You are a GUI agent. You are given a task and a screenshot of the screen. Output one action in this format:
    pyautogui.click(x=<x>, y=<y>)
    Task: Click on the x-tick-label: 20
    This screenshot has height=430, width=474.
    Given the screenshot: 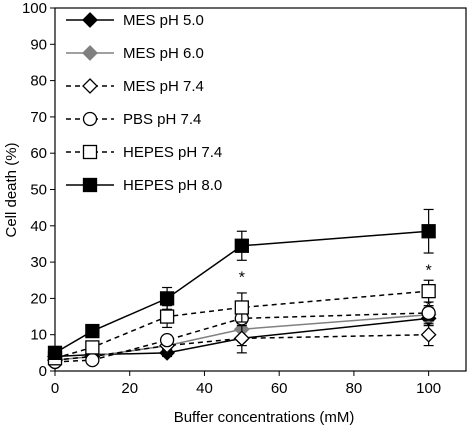 What is the action you would take?
    pyautogui.click(x=129, y=388)
    